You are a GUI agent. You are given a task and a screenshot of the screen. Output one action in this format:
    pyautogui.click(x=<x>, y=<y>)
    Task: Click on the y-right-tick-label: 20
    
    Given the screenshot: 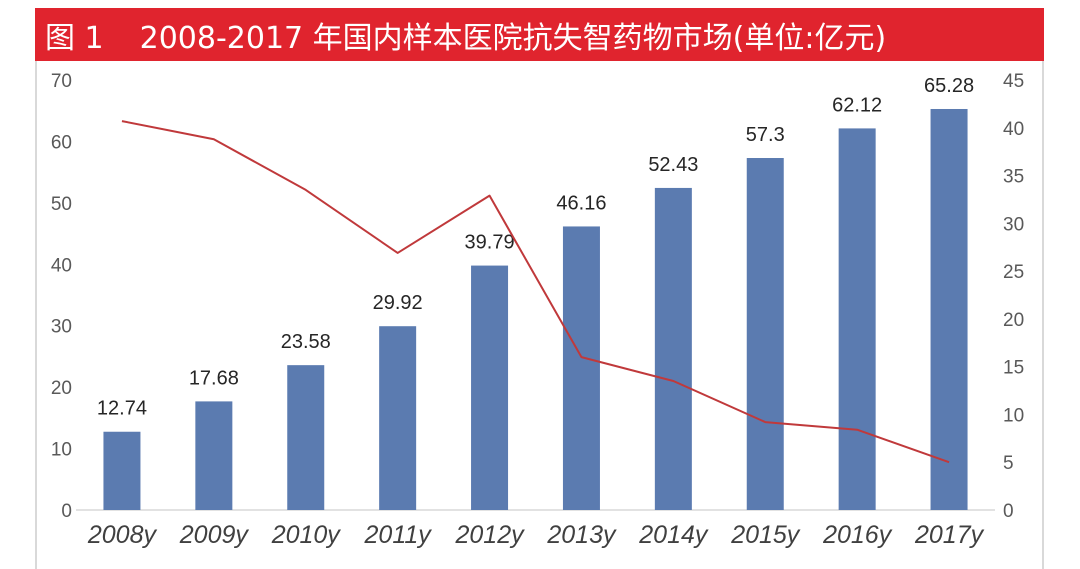 What is the action you would take?
    pyautogui.click(x=1013, y=320)
    